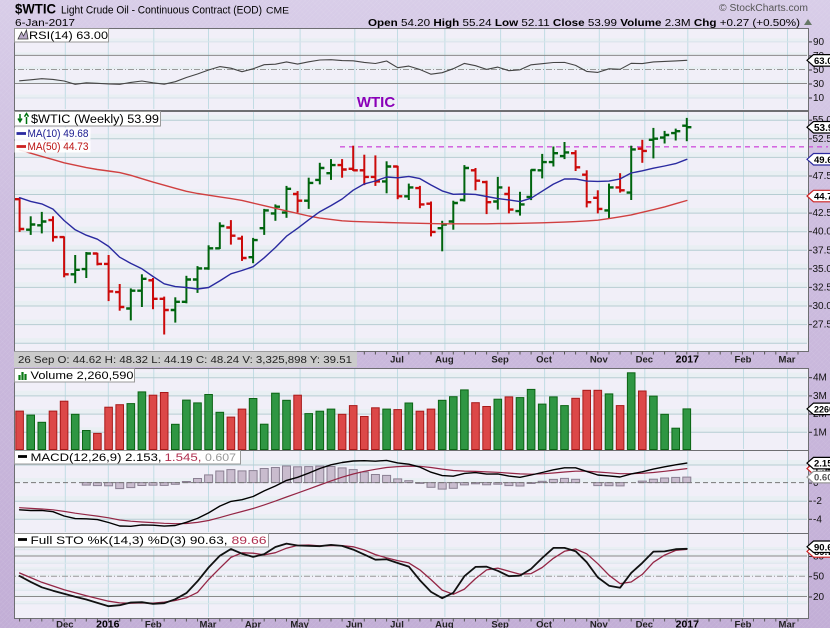 This screenshot has width=830, height=628. Describe the element at coordinates (820, 378) in the screenshot. I see `svg-text: 4M` at that location.